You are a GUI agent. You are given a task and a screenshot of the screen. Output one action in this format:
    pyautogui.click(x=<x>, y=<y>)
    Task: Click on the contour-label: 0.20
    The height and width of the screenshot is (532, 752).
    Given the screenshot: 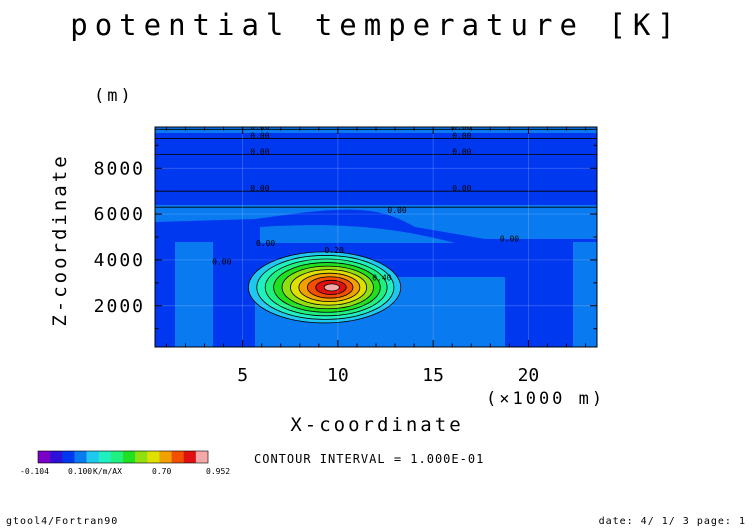 What is the action you would take?
    pyautogui.click(x=334, y=250)
    